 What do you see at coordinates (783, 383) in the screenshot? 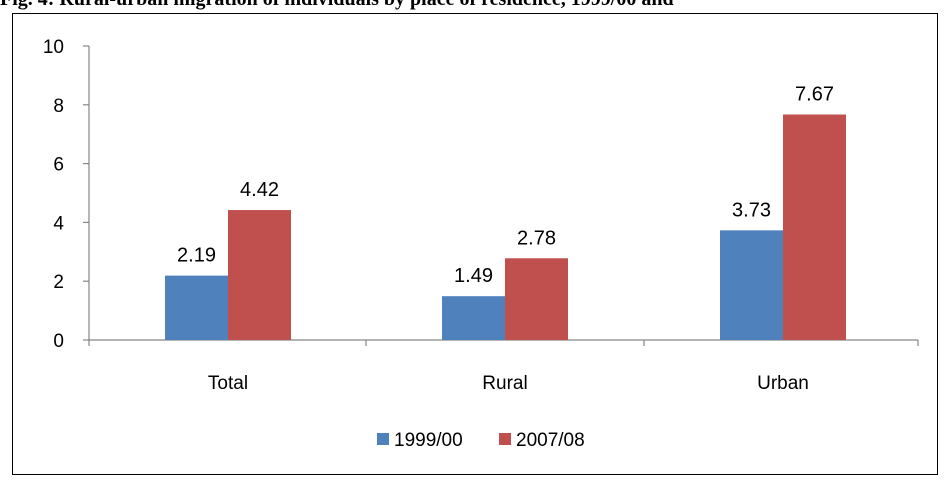
I see `x-category-label: Urban` at bounding box center [783, 383].